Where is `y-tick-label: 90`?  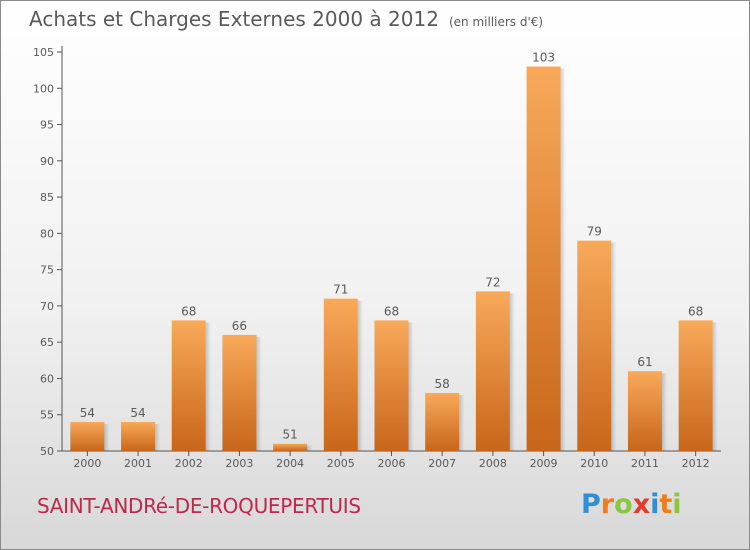 y-tick-label: 90 is located at coordinates (47, 161).